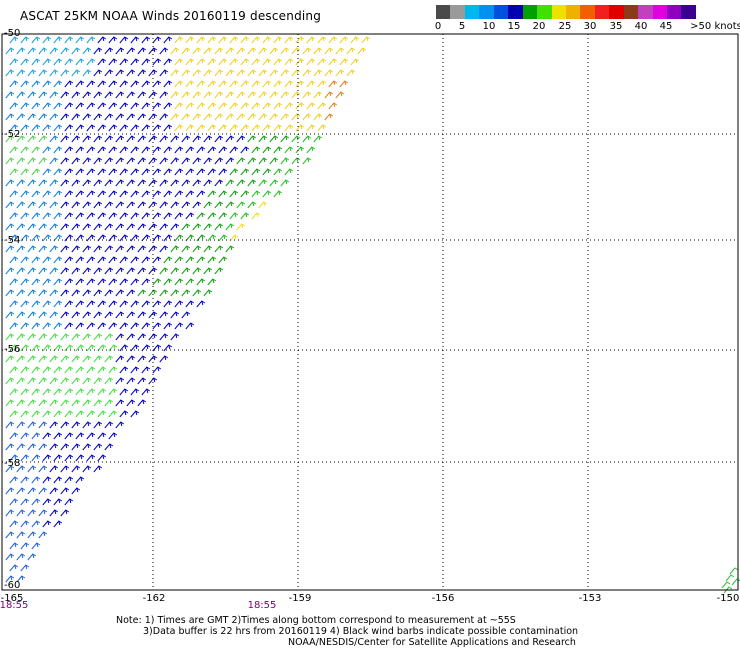  What do you see at coordinates (590, 598) in the screenshot?
I see `lon-label: -153` at bounding box center [590, 598].